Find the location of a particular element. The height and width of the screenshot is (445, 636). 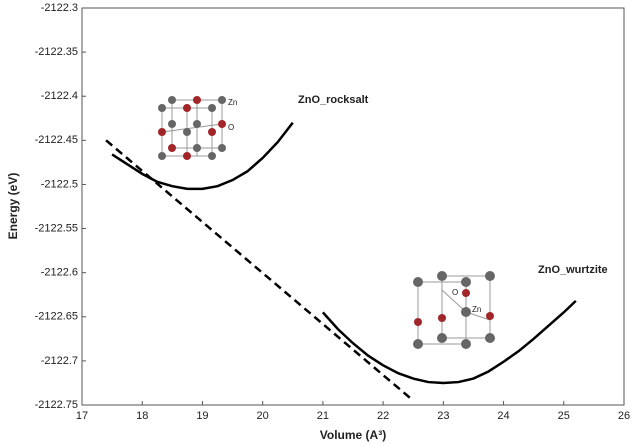

x-tick-label: 26 is located at coordinates (624, 416).